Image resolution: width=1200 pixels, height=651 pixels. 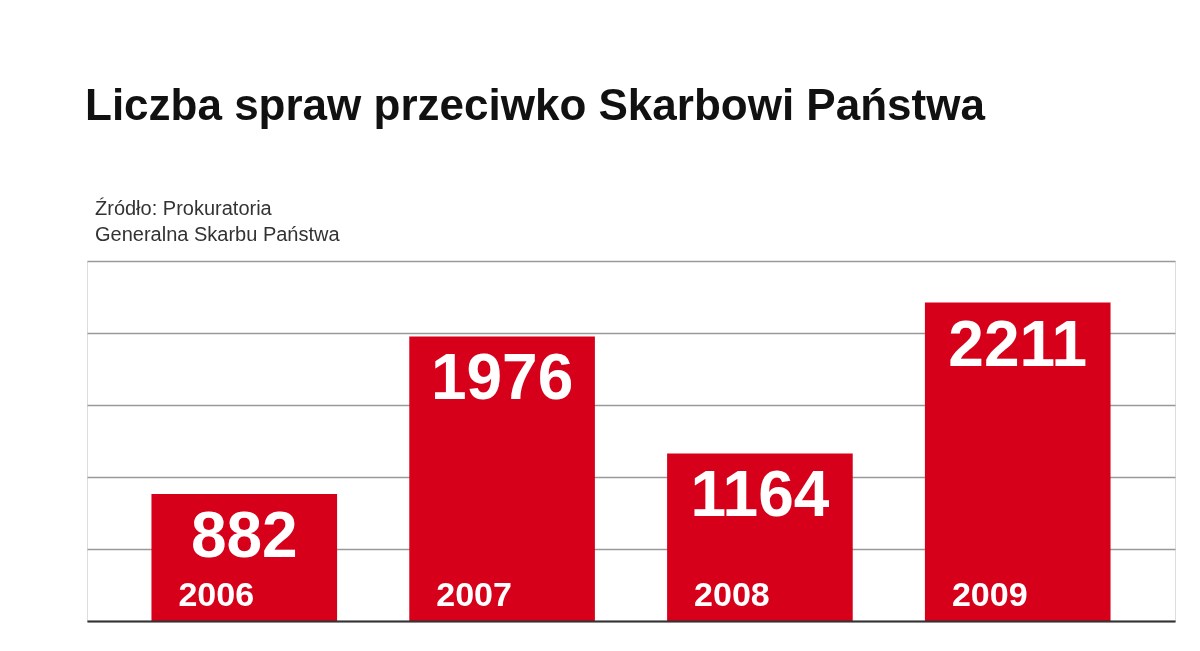 I want to click on x-tick-label: 2006, so click(x=216, y=594).